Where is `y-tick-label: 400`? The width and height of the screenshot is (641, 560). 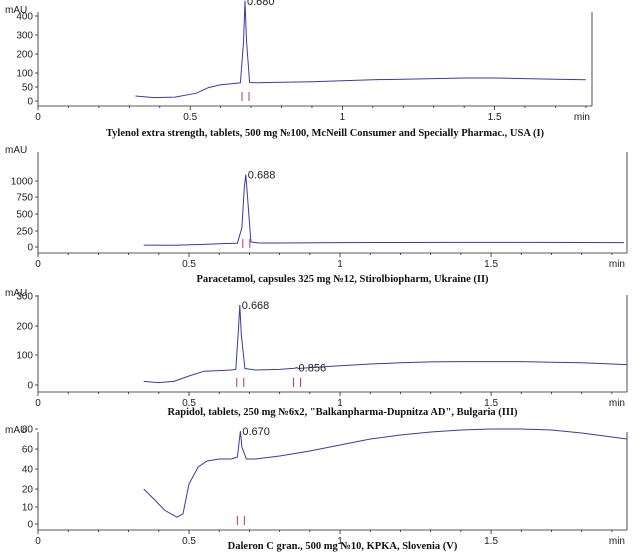 y-tick-label: 400 is located at coordinates (24, 17).